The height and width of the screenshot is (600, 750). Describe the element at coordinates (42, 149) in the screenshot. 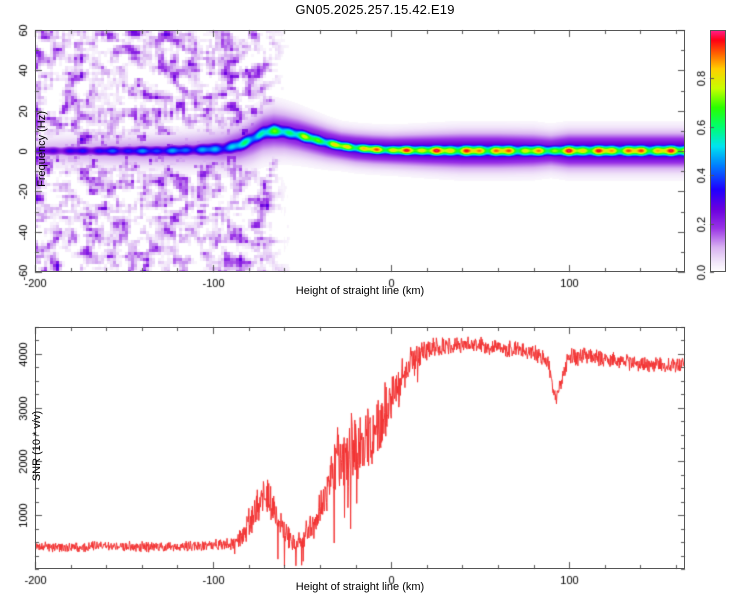

I see `spectrogram-yaxis-label: Frequency (Hz)` at that location.